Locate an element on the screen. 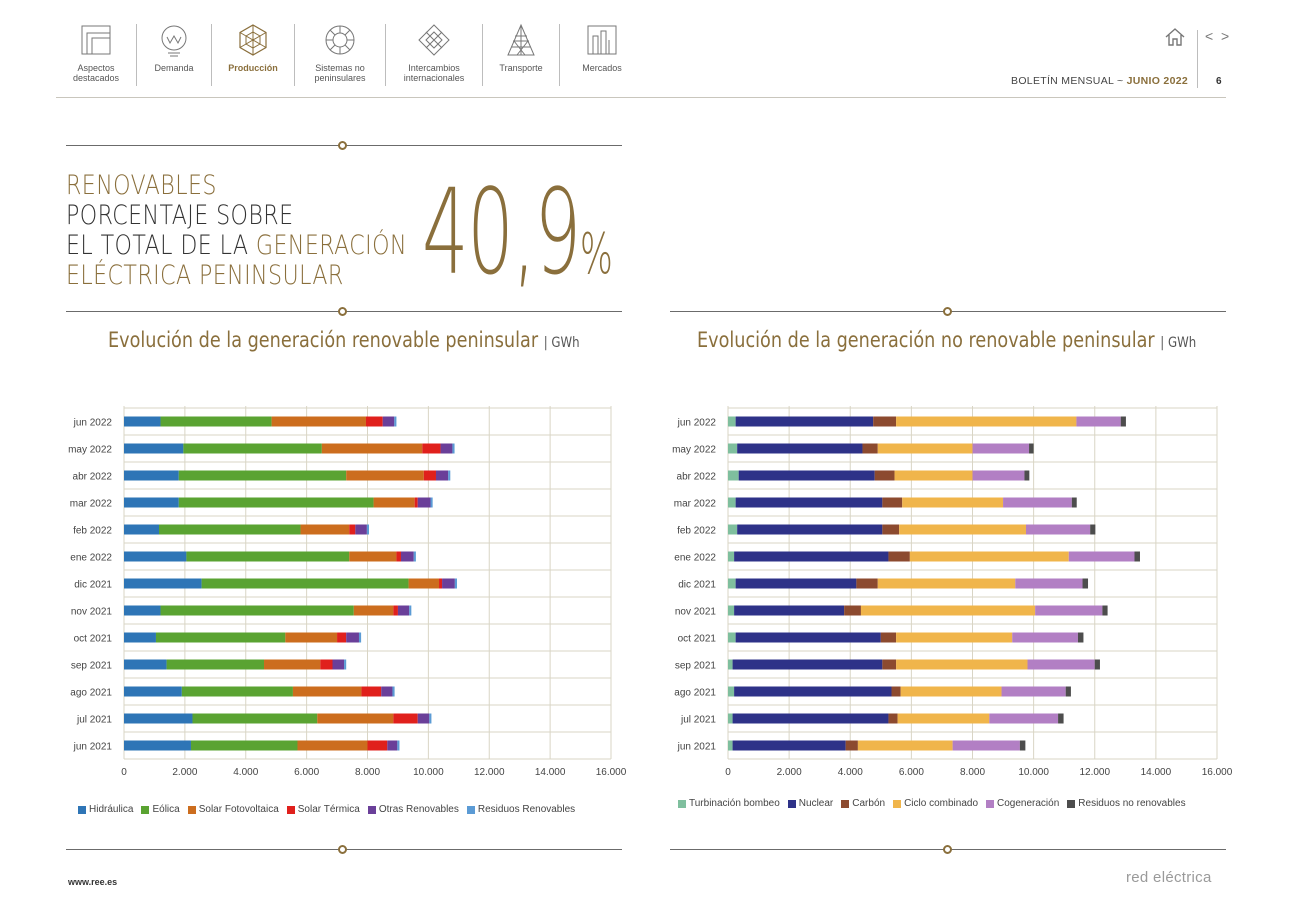 The image size is (1291, 912). x-tick-label: 16.000 is located at coordinates (1217, 772).